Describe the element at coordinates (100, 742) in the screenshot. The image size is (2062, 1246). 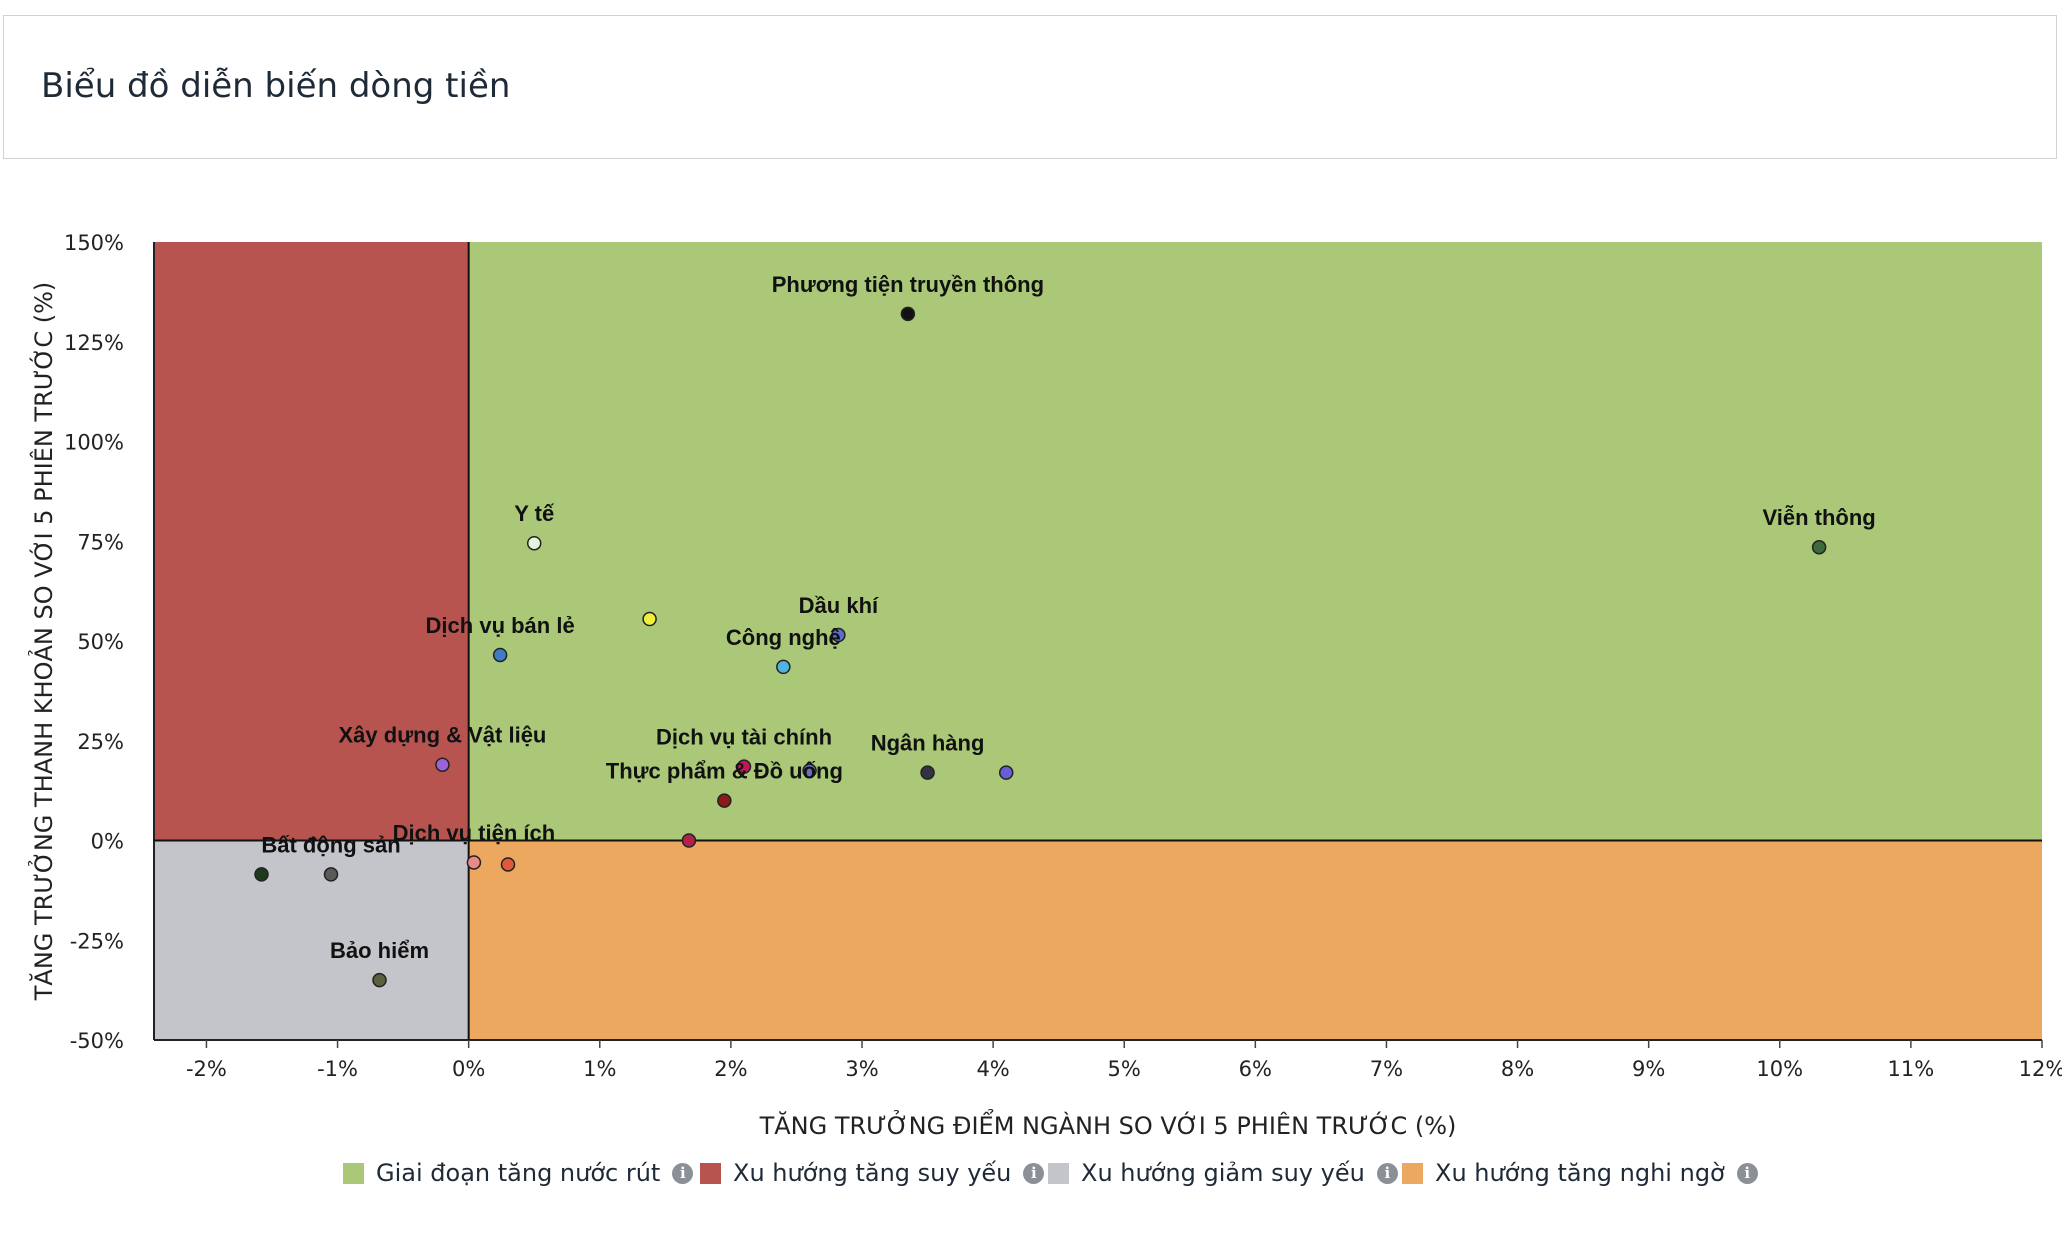
I see `y-tick-label: 25%` at that location.